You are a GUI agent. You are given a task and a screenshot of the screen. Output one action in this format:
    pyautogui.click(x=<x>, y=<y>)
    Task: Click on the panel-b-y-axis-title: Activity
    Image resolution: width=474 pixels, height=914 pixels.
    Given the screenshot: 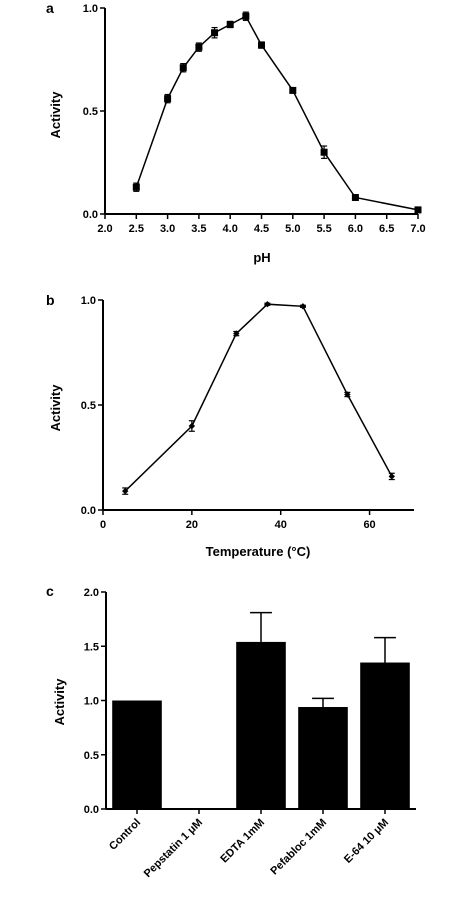 What is the action you would take?
    pyautogui.click(x=55, y=408)
    